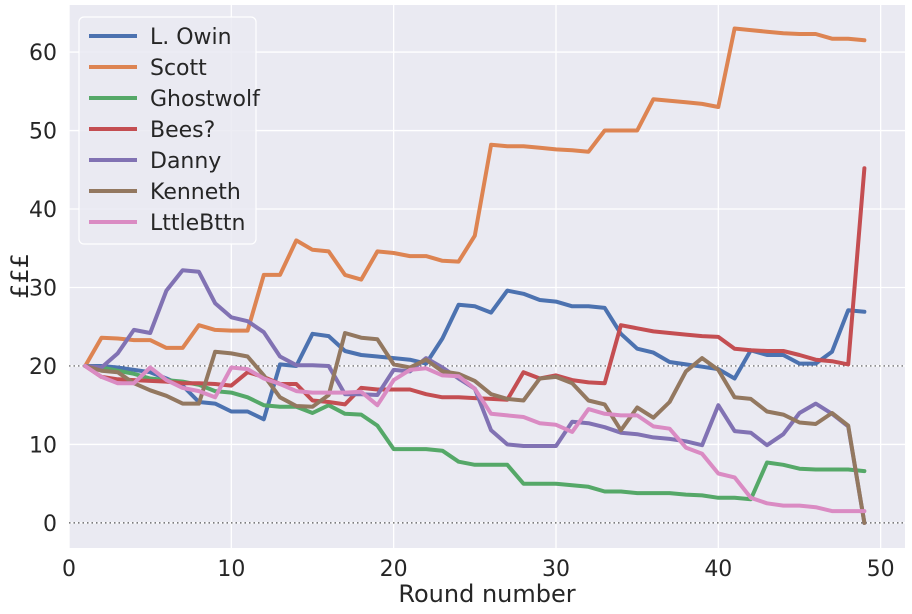  I want to click on legend-label: Danny, so click(185, 161).